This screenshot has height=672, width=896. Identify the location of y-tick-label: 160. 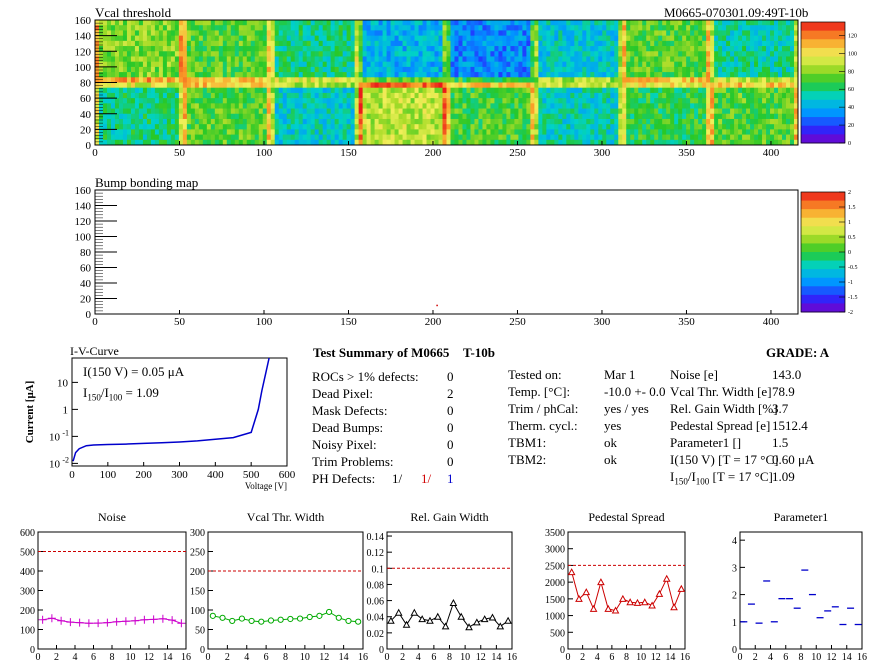
(83, 191).